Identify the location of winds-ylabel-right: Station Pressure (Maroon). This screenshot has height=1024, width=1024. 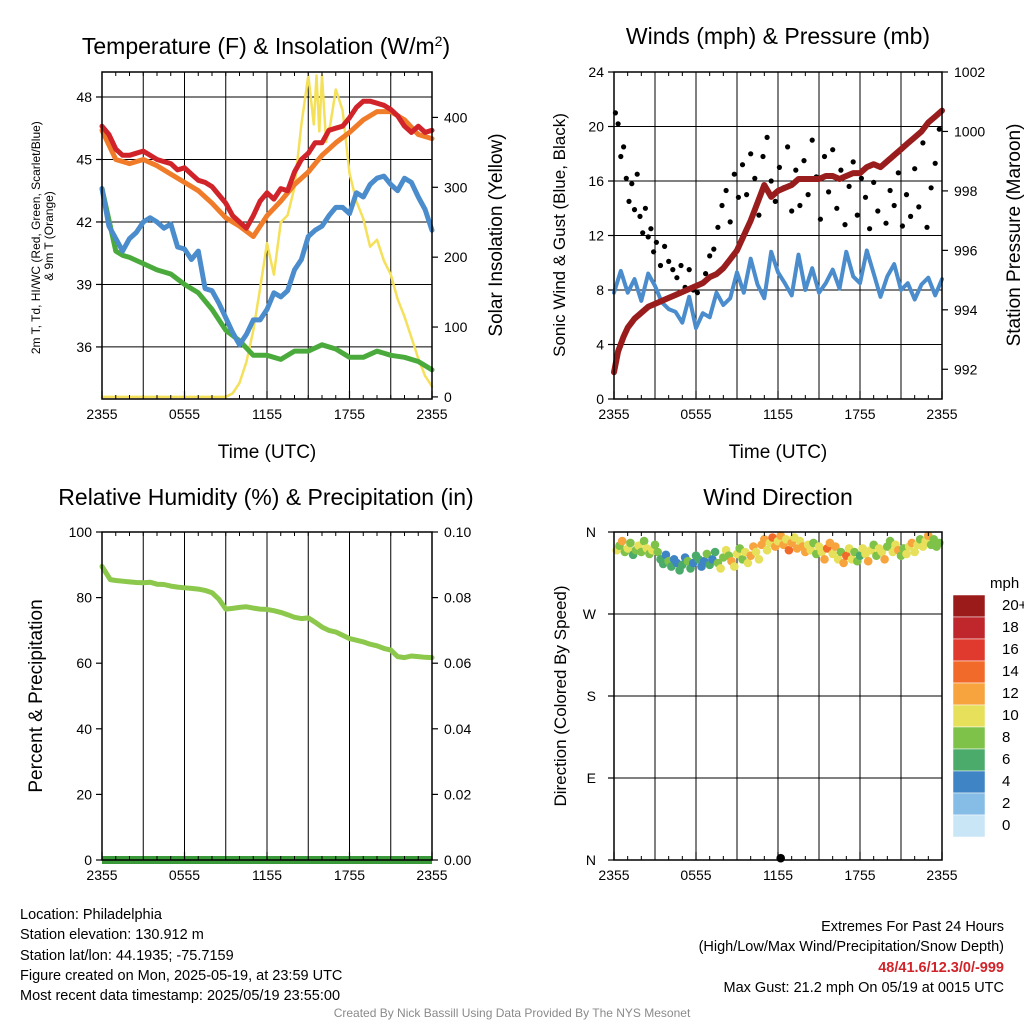
(1014, 235).